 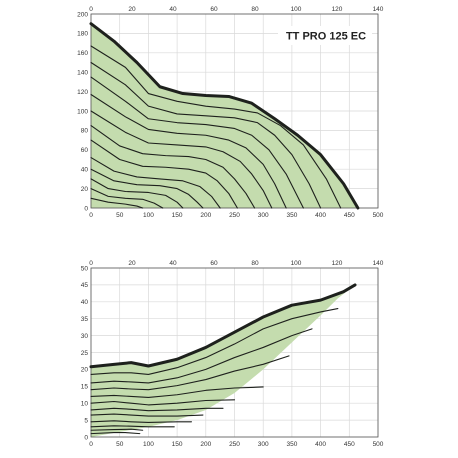 What do you see at coordinates (82, 73) in the screenshot?
I see `y-tick-label-0-7: 140` at bounding box center [82, 73].